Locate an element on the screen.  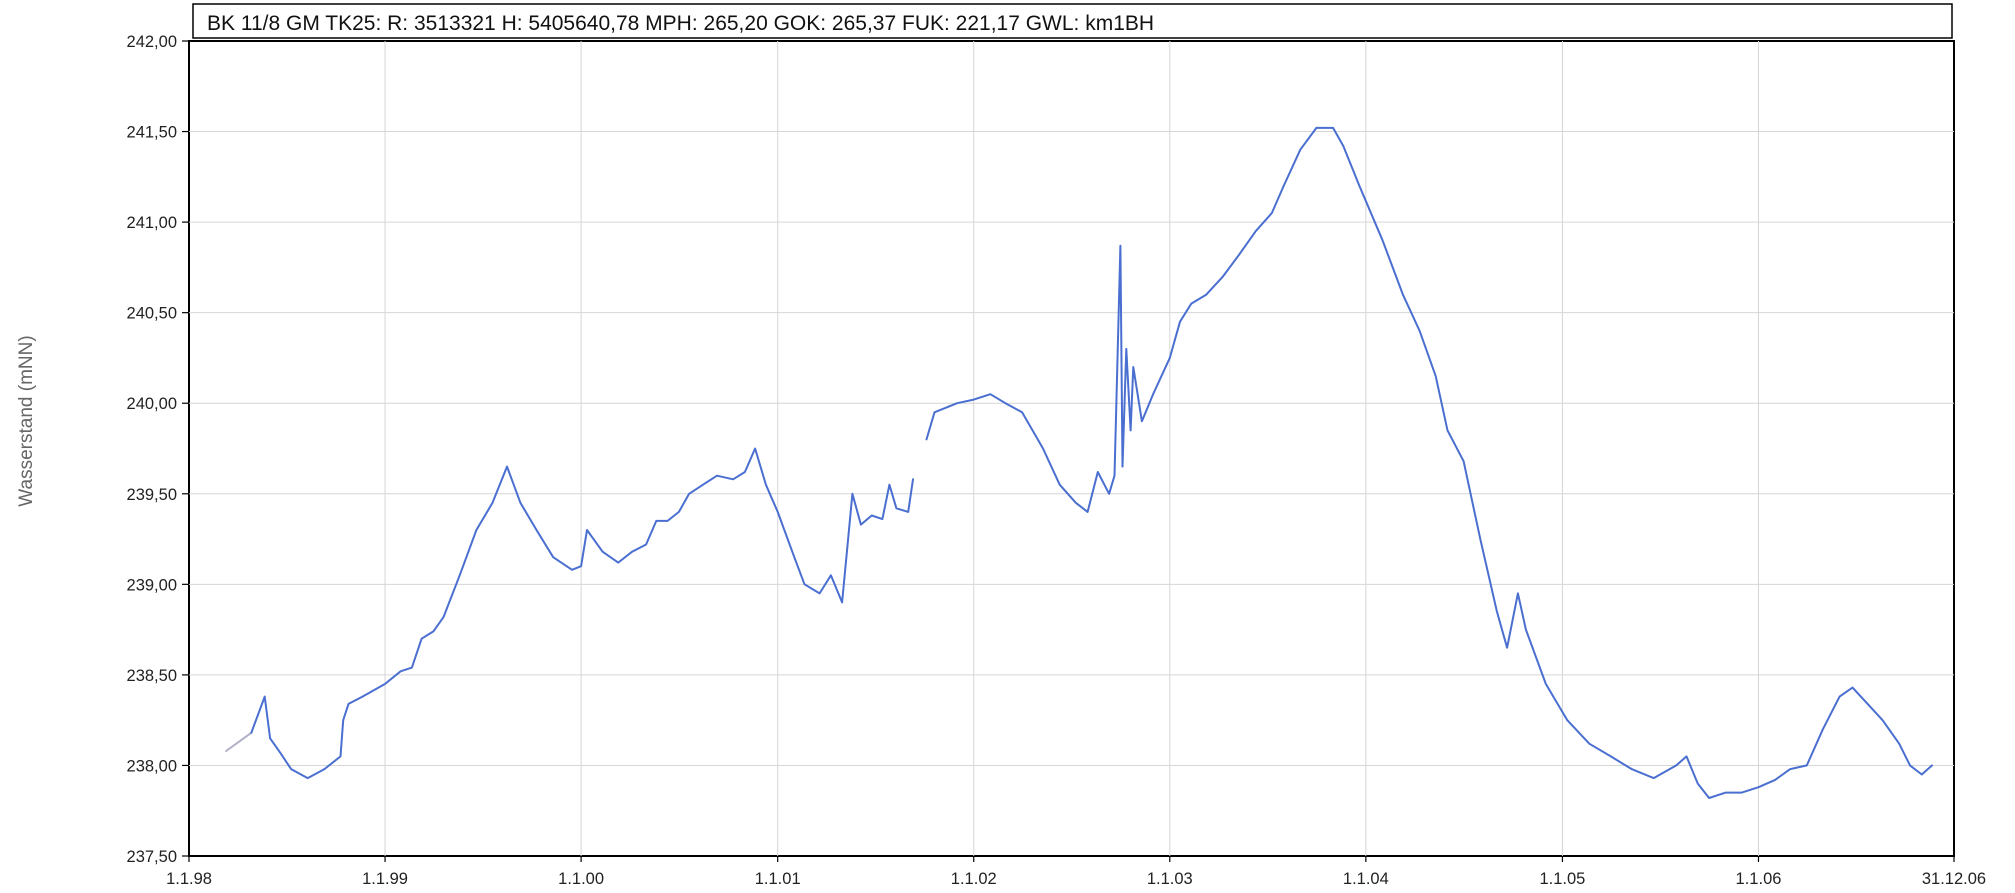
header-box is located at coordinates (1072, 21).